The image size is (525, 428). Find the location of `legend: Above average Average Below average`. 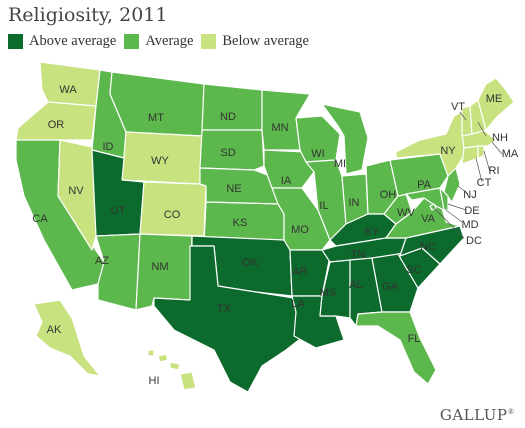

legend: Above average Average Below average is located at coordinates (158, 41).